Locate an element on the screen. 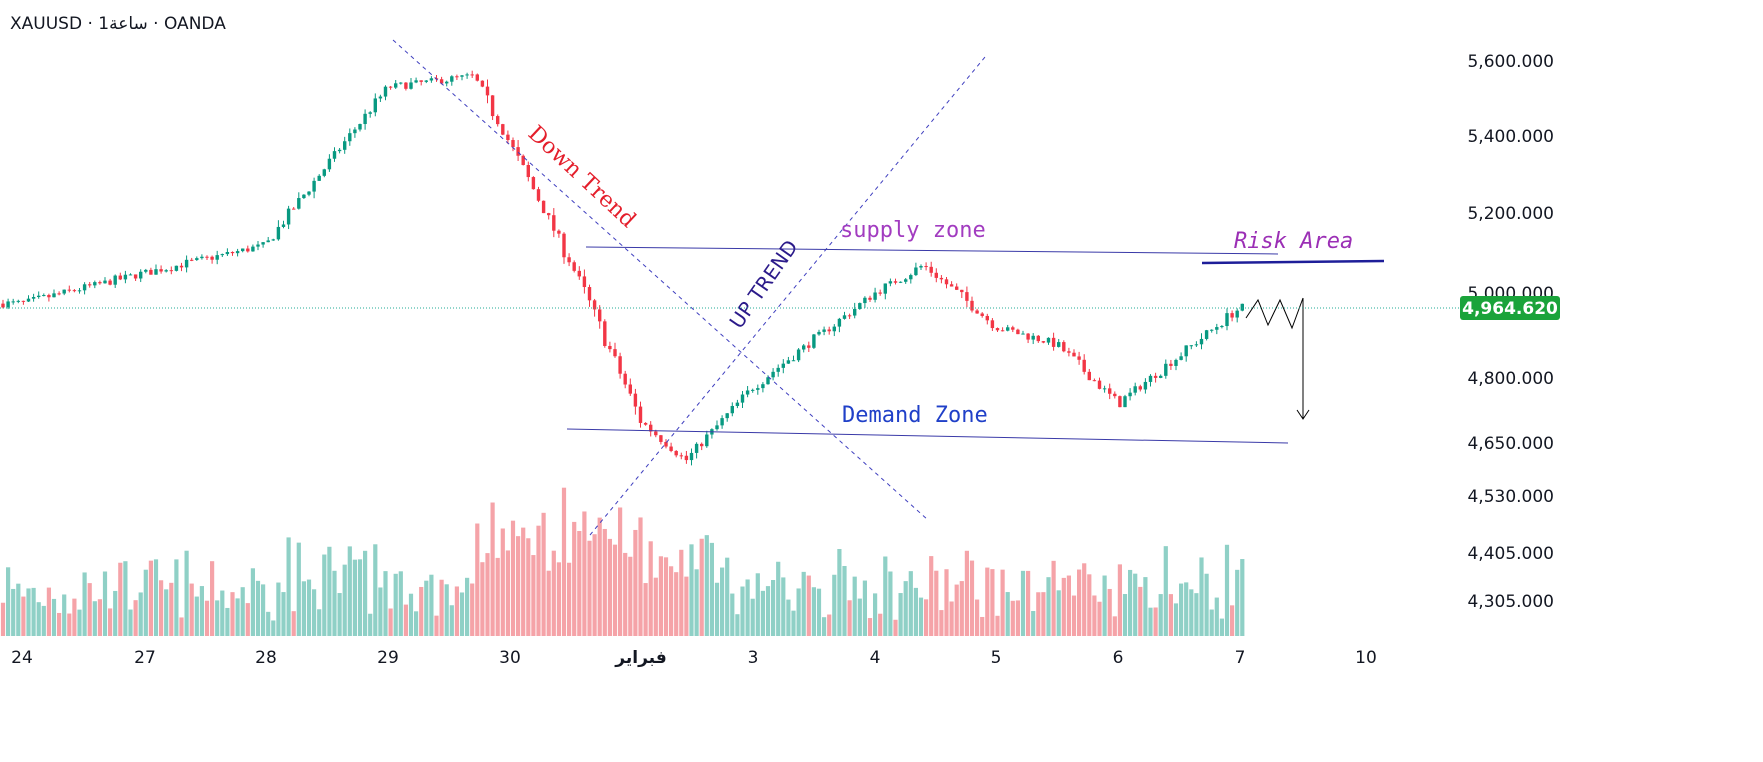 This screenshot has width=1763, height=762. x-tick-label: 5 is located at coordinates (996, 658).